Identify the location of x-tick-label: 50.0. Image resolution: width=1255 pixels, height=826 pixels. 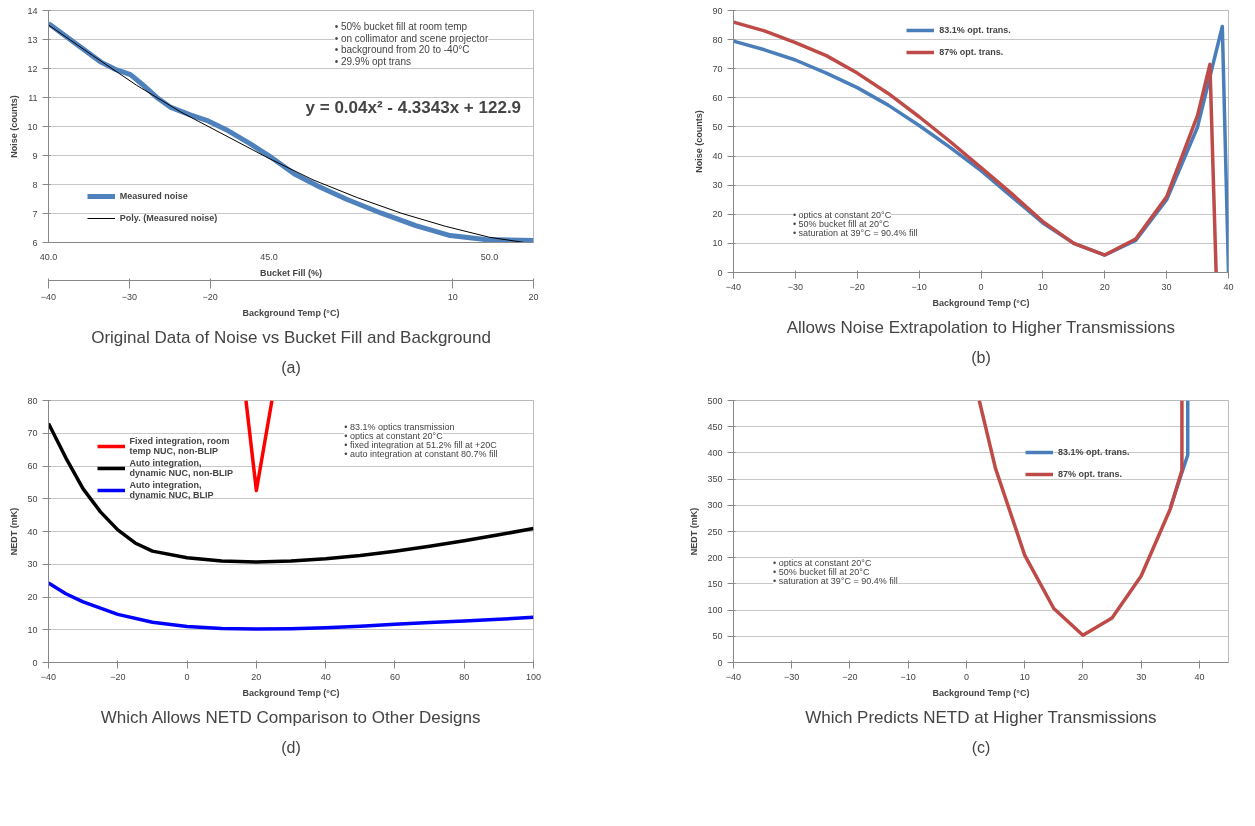
(489, 256).